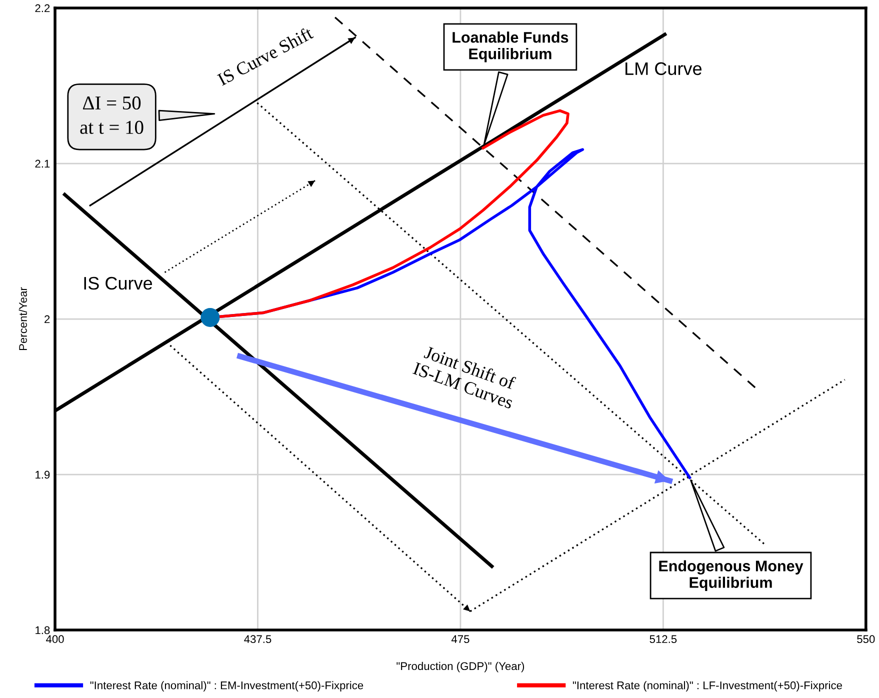  What do you see at coordinates (663, 639) in the screenshot?
I see `x-tick-label: 512.5` at bounding box center [663, 639].